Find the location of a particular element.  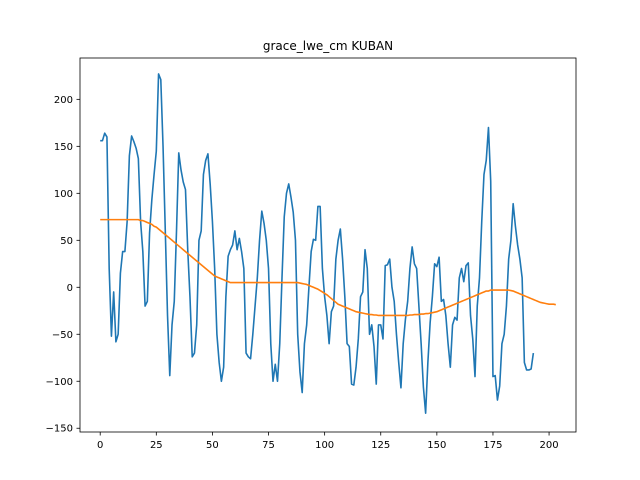

y-tick-label: −150 is located at coordinates (59, 429).